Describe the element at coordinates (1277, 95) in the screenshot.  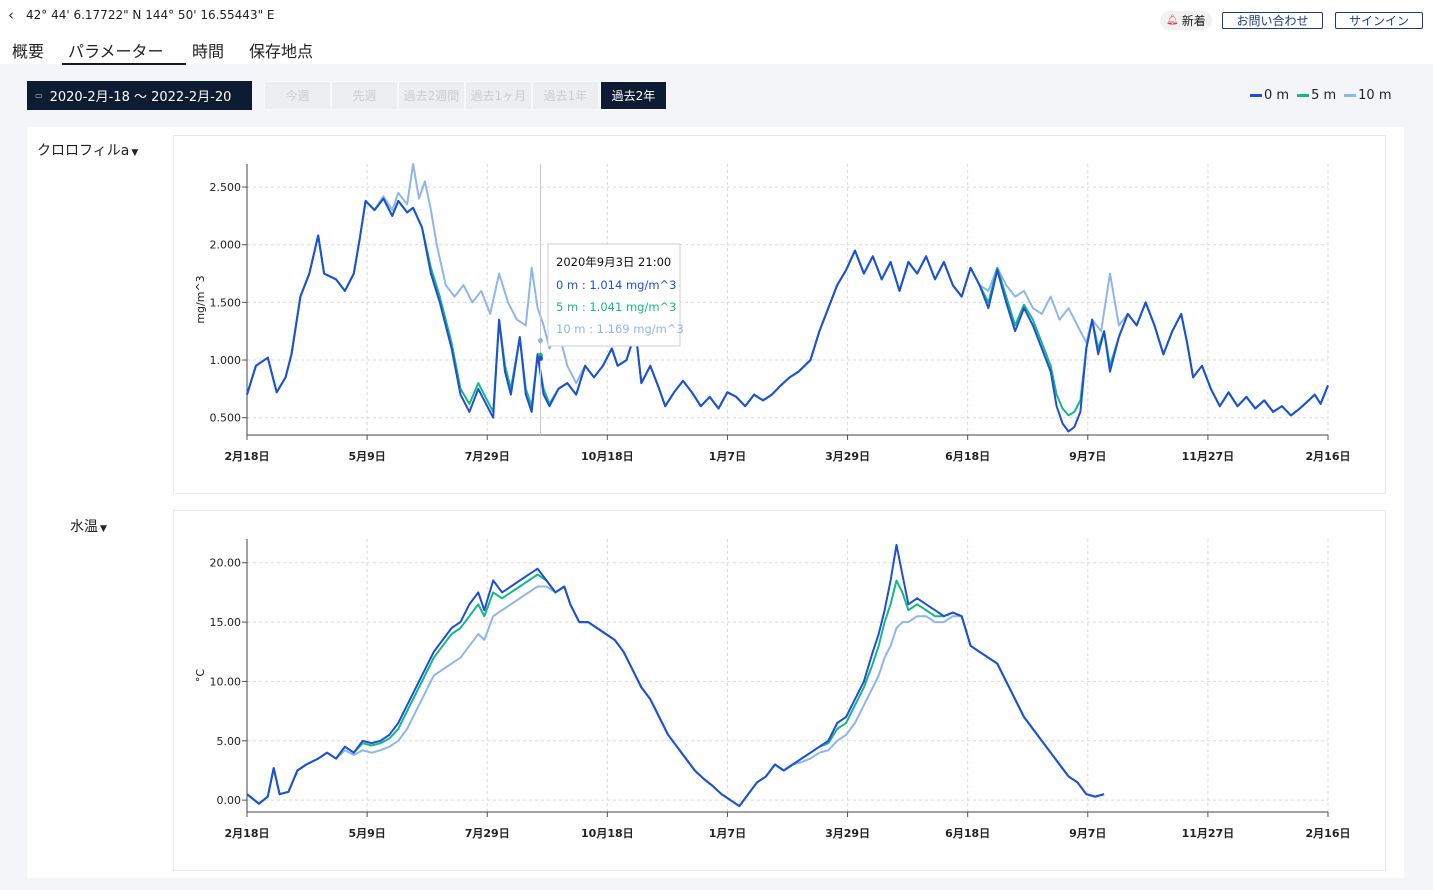
I see `legend-label: 0 m` at that location.